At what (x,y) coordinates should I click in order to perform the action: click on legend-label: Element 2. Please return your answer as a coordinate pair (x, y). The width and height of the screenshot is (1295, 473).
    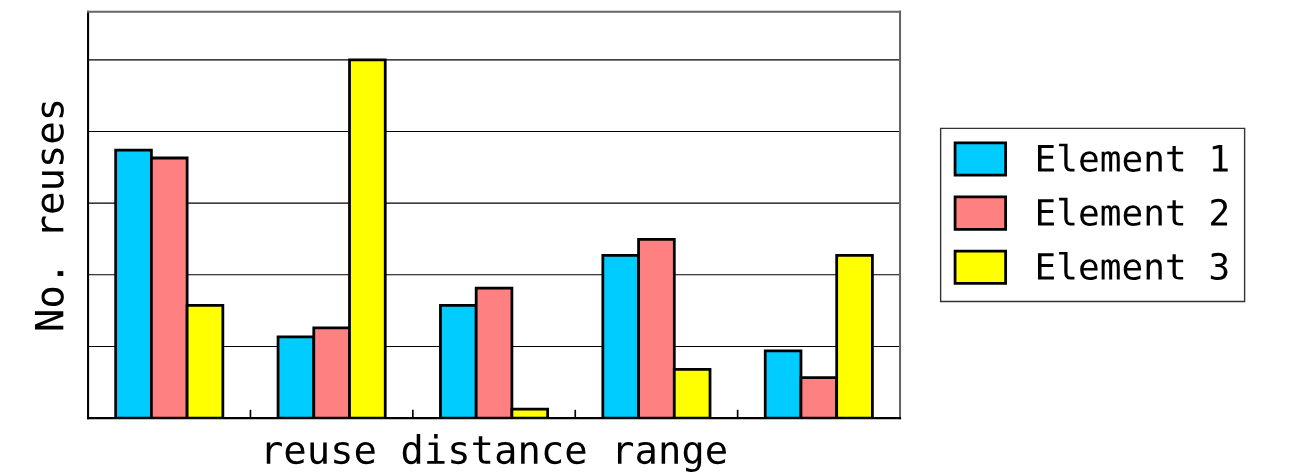
    Looking at the image, I should click on (1132, 211).